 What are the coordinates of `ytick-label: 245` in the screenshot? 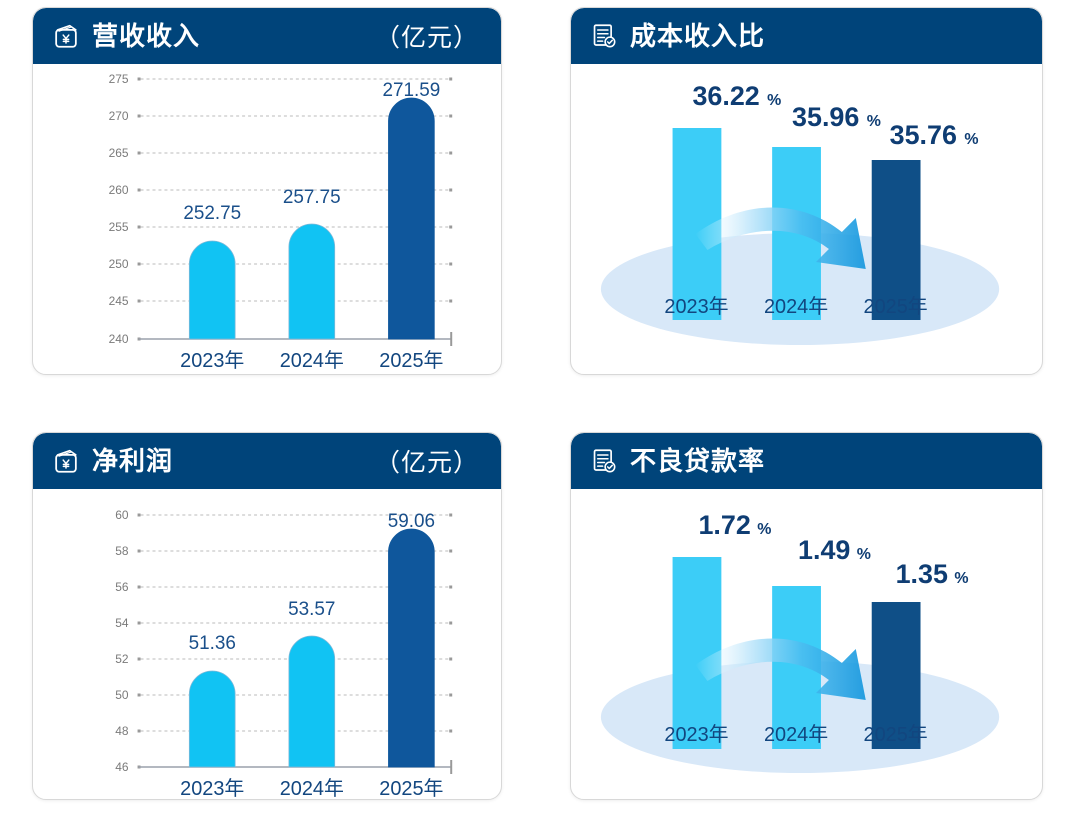 It's located at (119, 301).